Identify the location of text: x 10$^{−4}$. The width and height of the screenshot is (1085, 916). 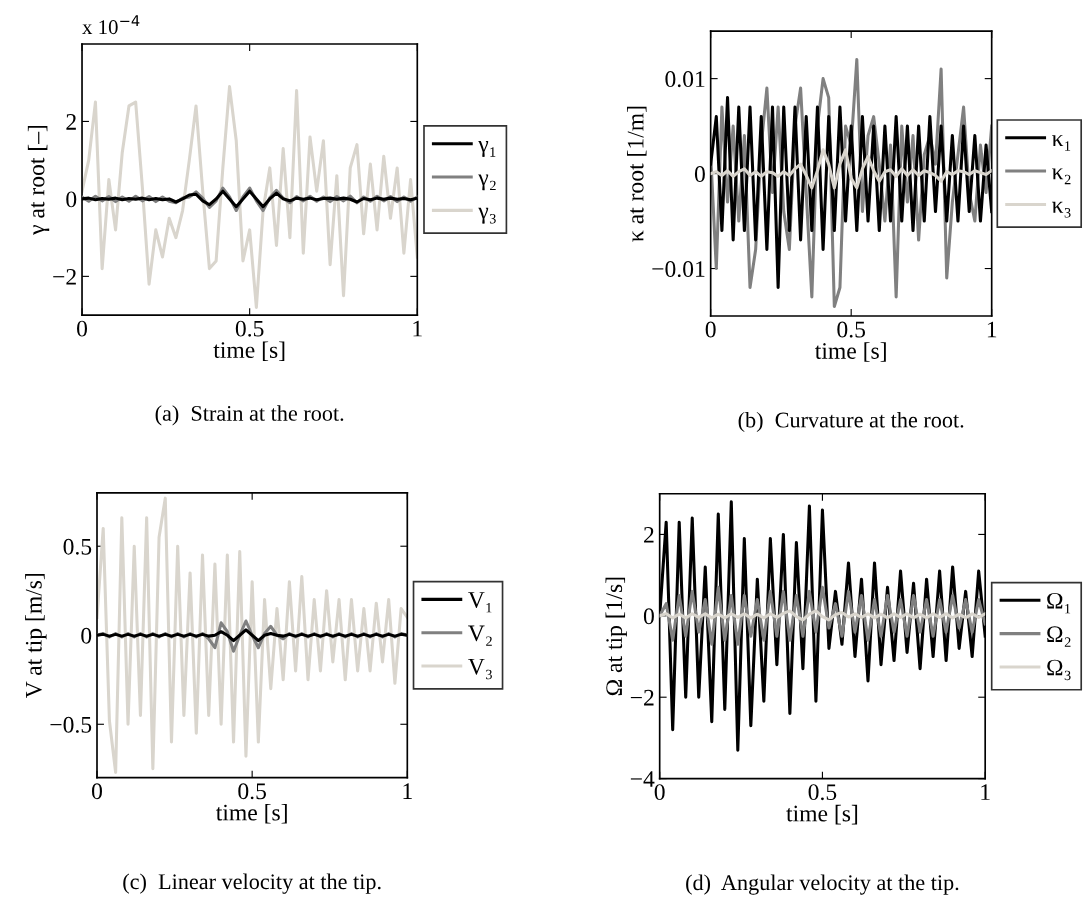
(111, 25).